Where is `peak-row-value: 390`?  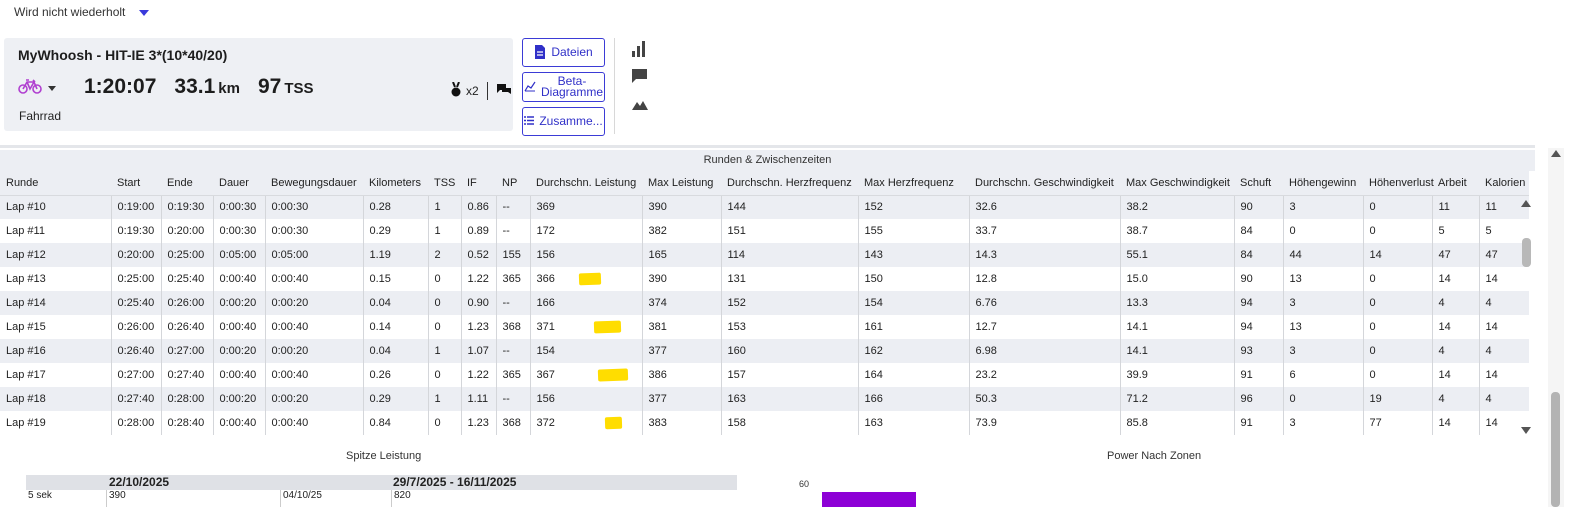 peak-row-value: 390 is located at coordinates (117, 495).